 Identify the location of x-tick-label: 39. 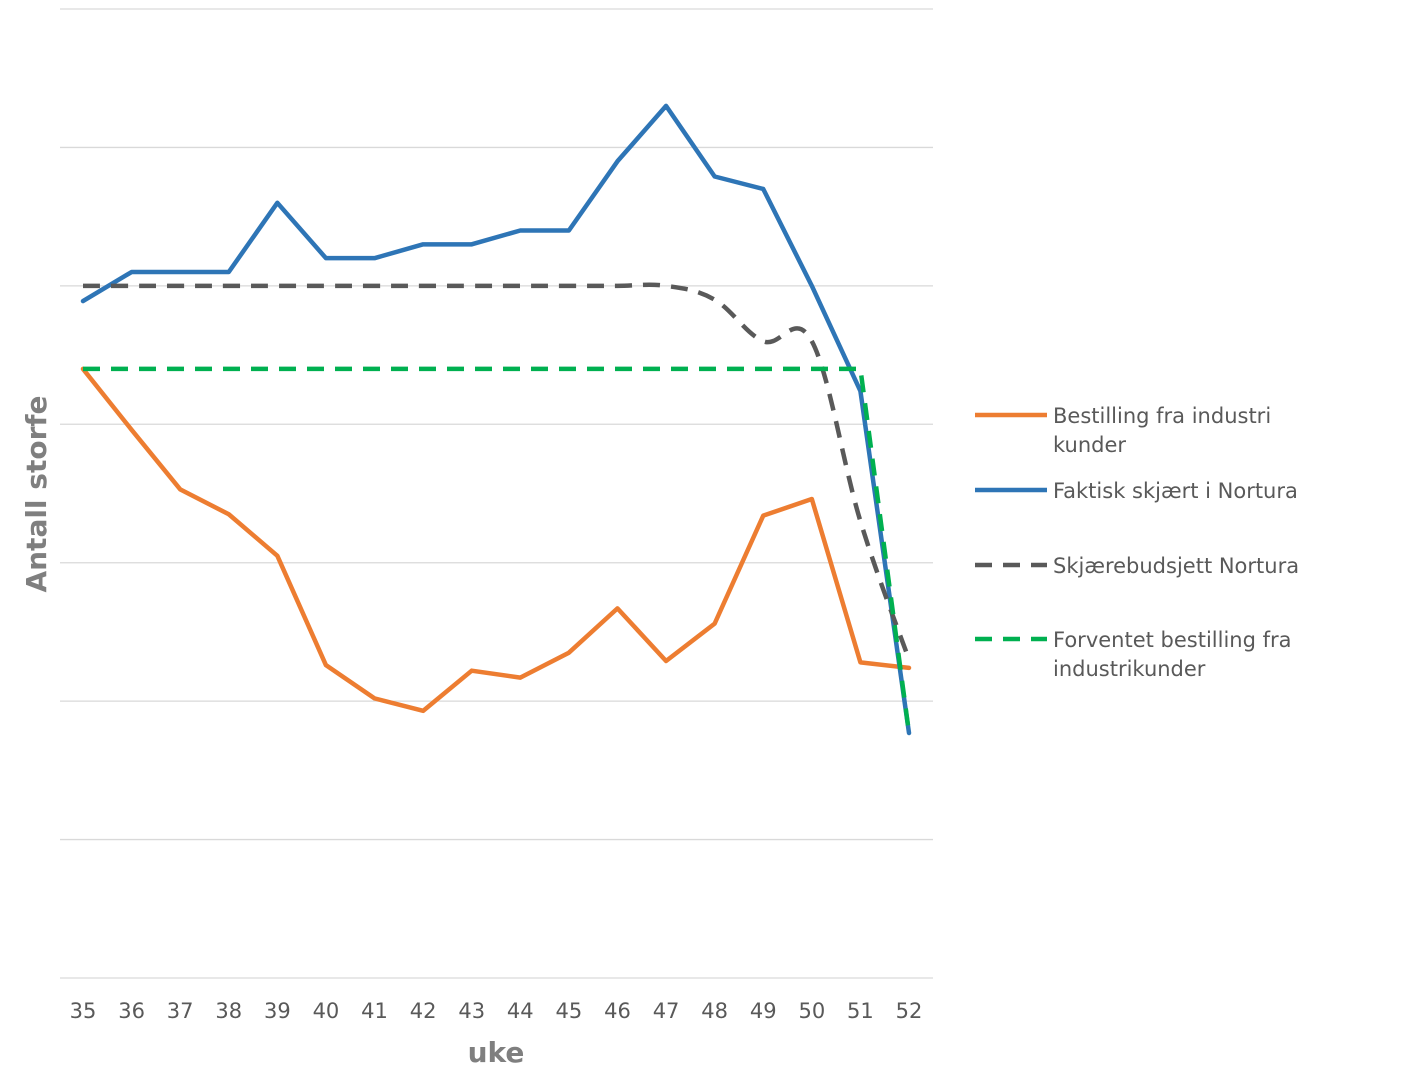
(277, 1011).